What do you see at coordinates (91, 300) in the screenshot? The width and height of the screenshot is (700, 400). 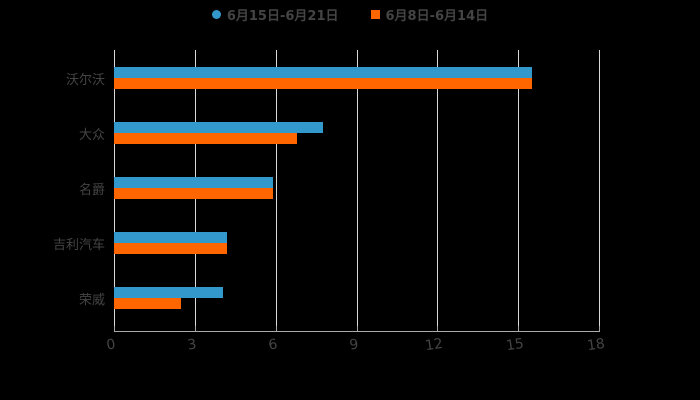 I see `category-label: 荣威` at bounding box center [91, 300].